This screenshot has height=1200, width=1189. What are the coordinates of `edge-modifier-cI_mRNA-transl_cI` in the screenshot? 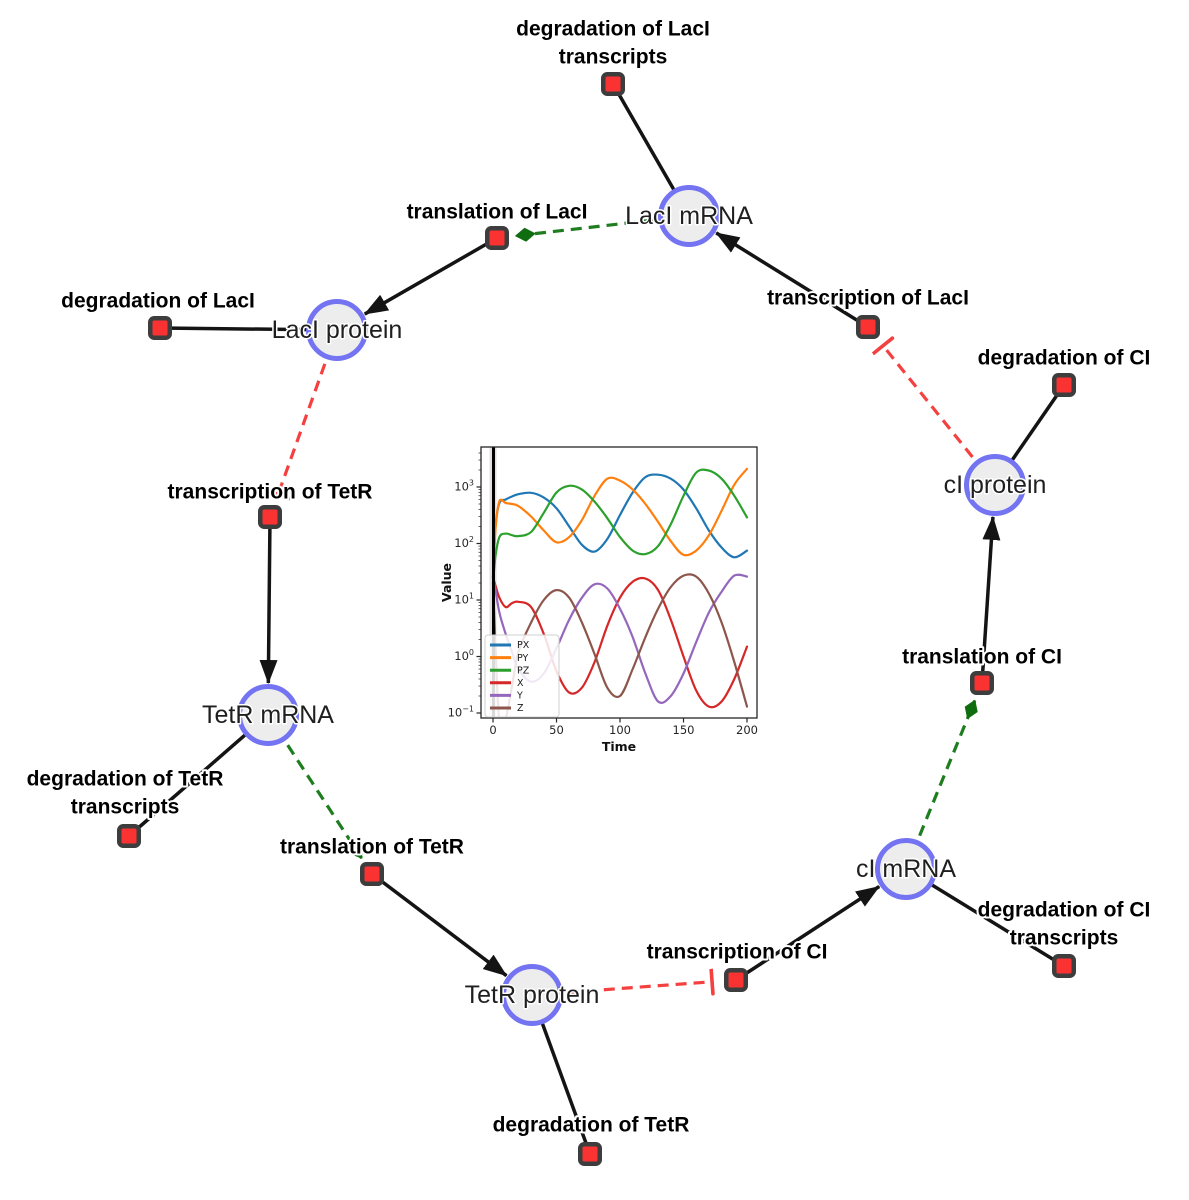 It's located at (941, 784).